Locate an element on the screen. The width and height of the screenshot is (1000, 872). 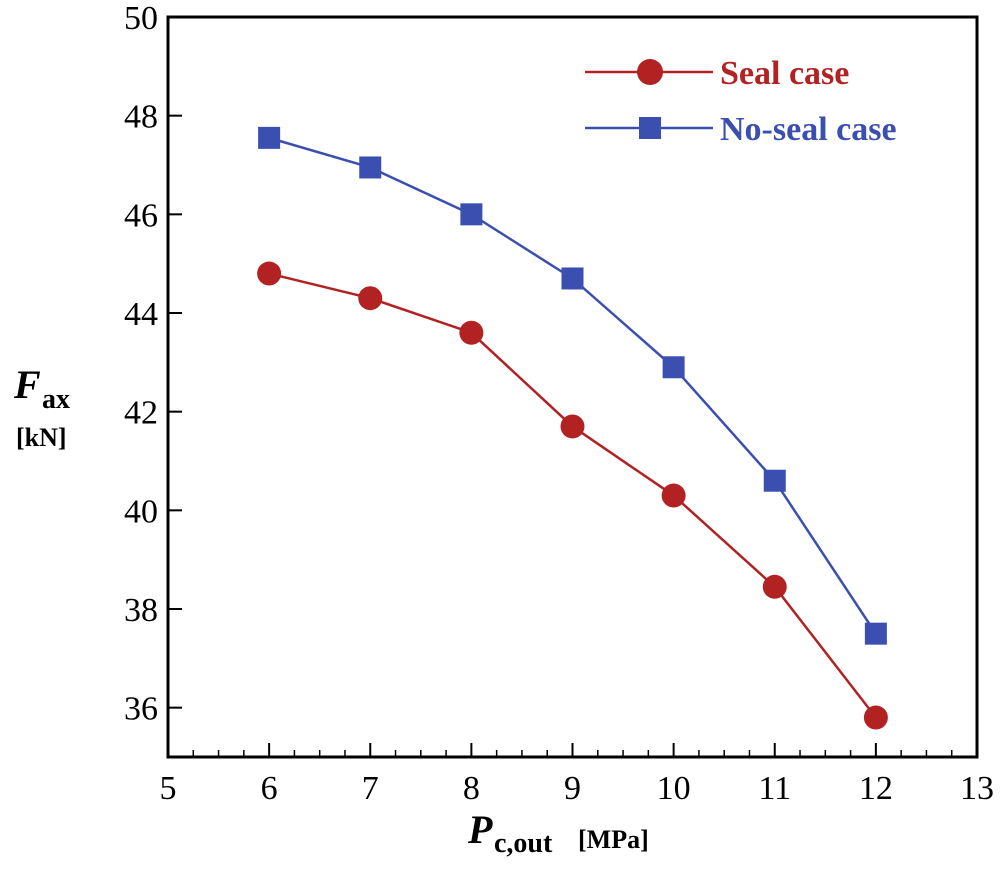
y-tick-label: 38 is located at coordinates (141, 610).